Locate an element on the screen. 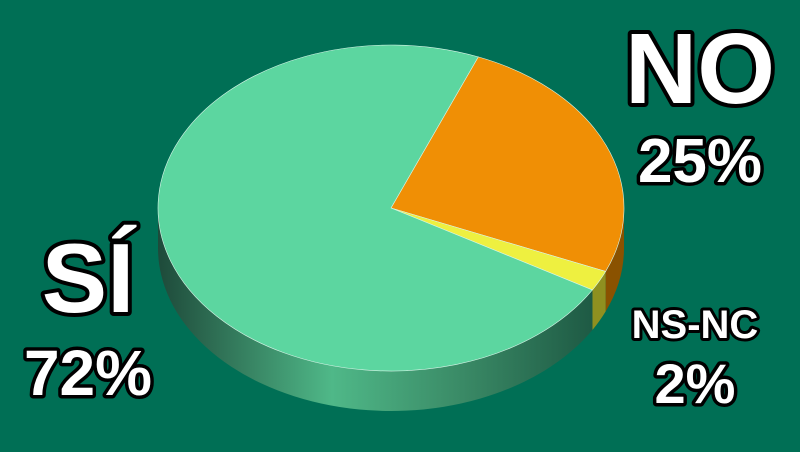 This screenshot has width=800, height=452. label-no: NO is located at coordinates (700, 69).